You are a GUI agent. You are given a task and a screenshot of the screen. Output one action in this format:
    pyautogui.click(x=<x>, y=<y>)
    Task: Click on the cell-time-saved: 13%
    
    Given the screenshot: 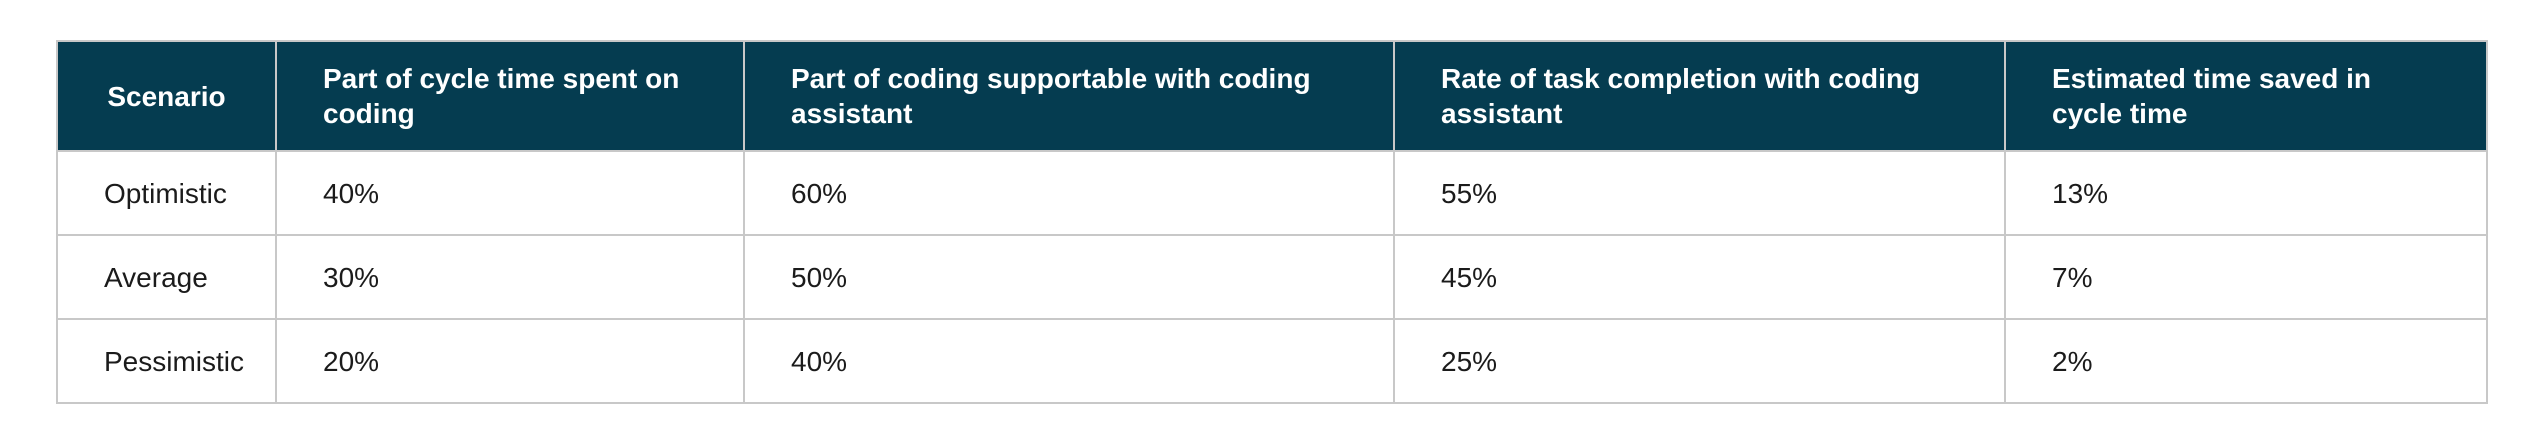 What is the action you would take?
    pyautogui.click(x=2246, y=193)
    